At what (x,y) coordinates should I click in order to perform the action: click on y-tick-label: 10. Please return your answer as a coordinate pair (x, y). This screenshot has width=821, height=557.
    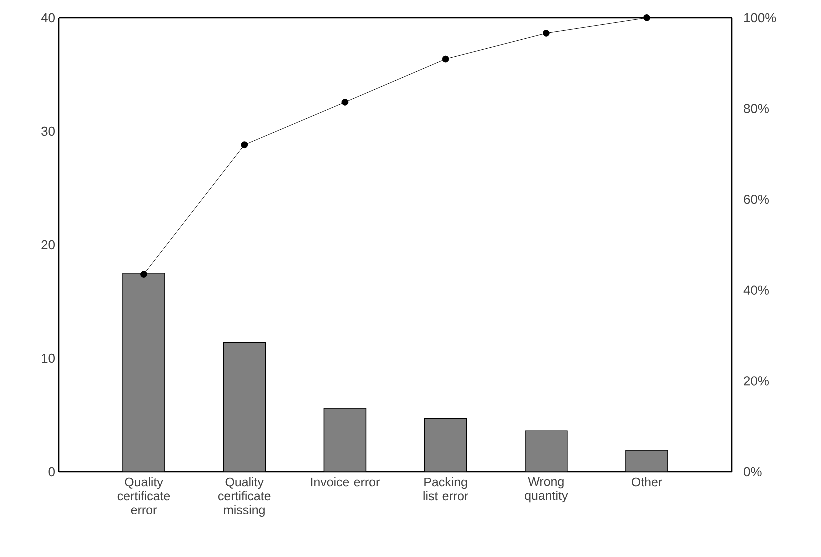
    Looking at the image, I should click on (48, 359).